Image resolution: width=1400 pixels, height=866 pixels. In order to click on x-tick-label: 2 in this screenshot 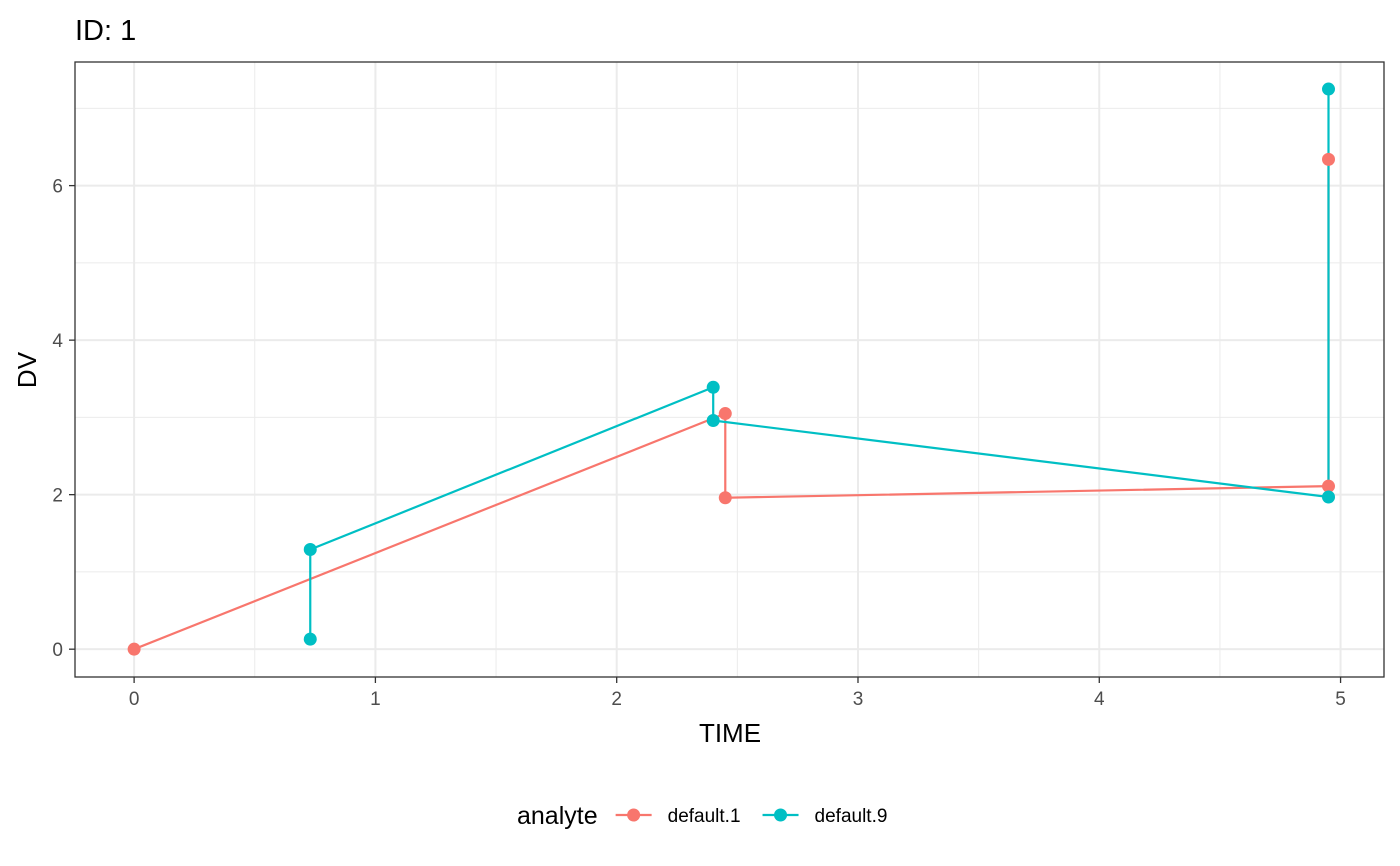, I will do `click(616, 699)`.